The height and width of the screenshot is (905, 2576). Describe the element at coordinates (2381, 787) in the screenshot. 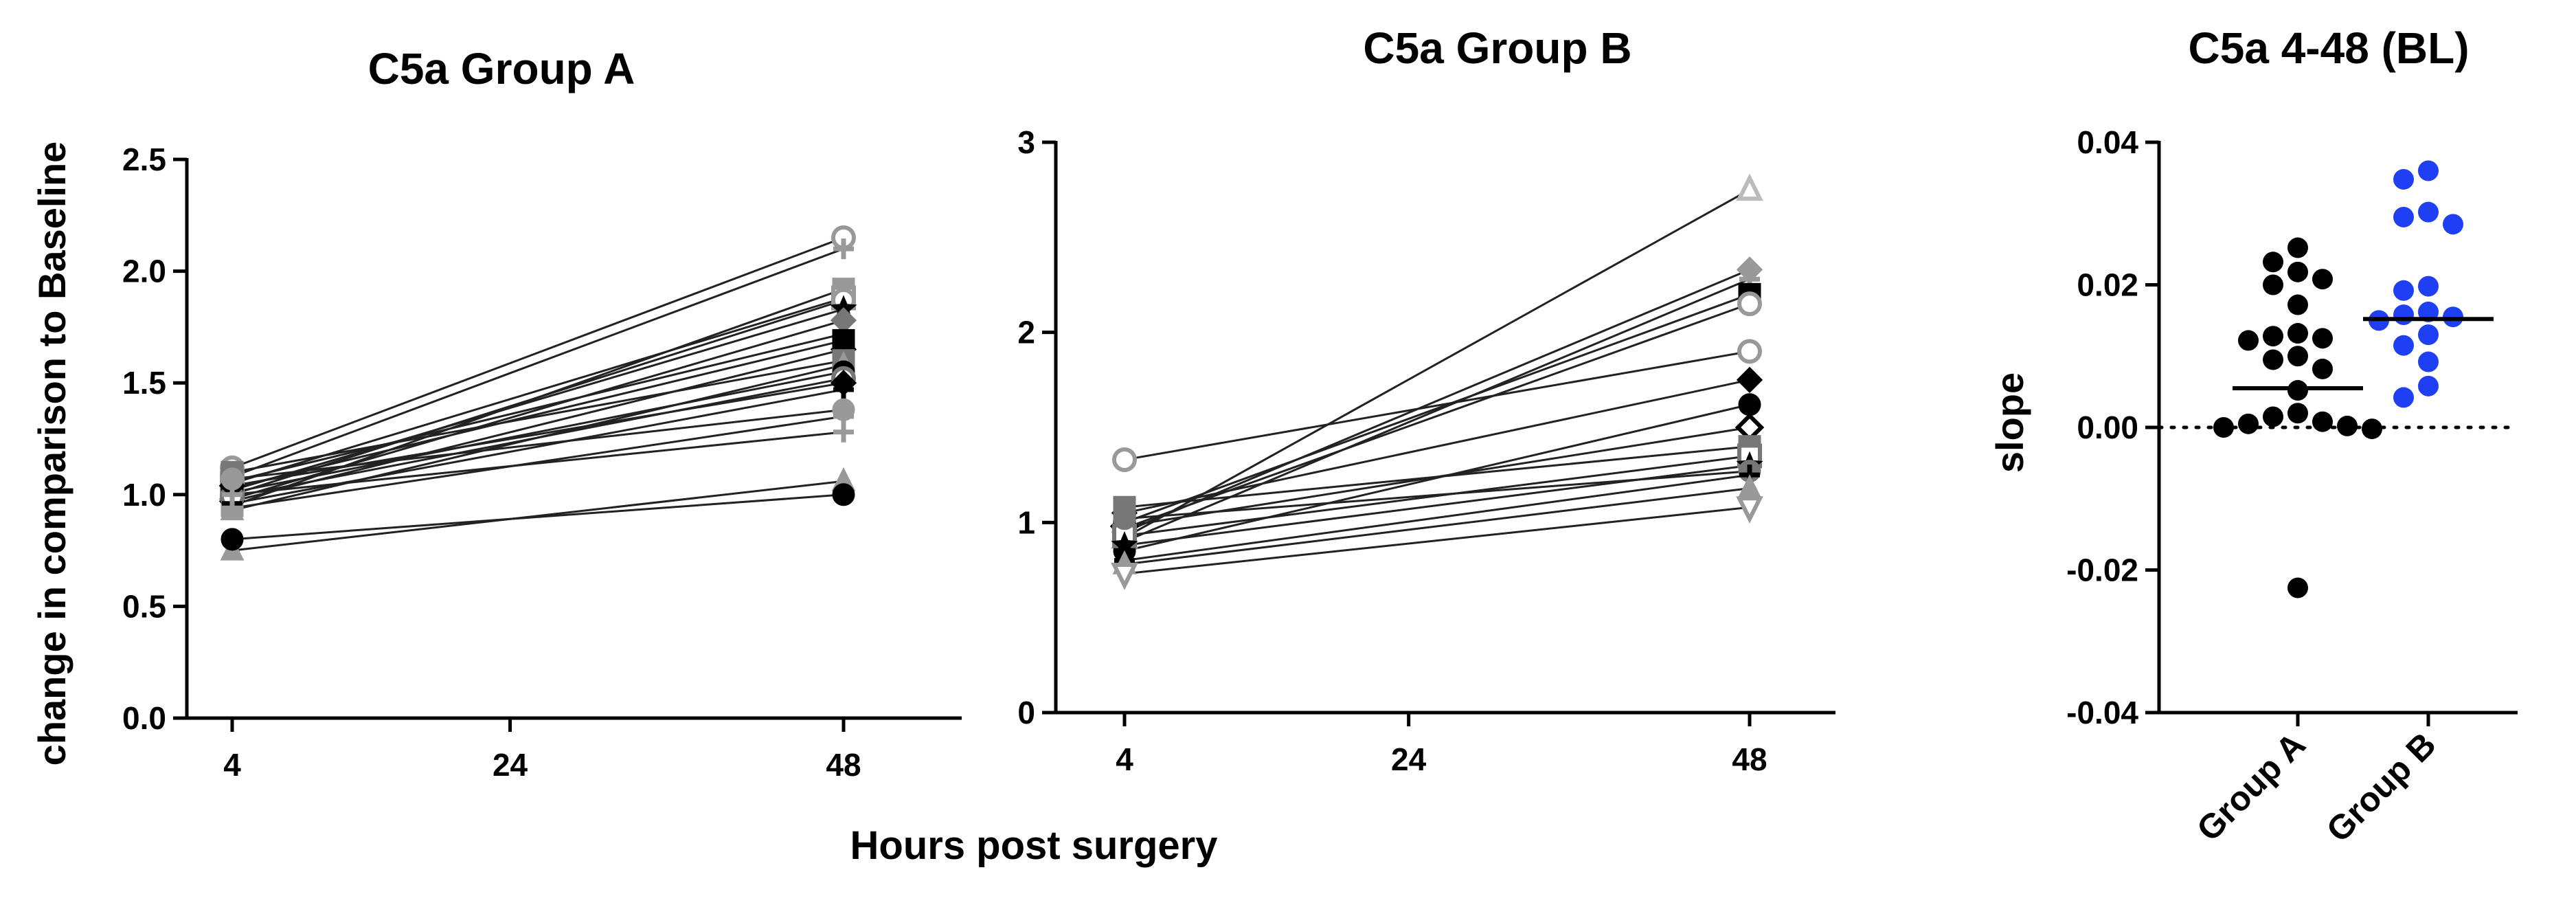

I see `category-label: Group B` at that location.